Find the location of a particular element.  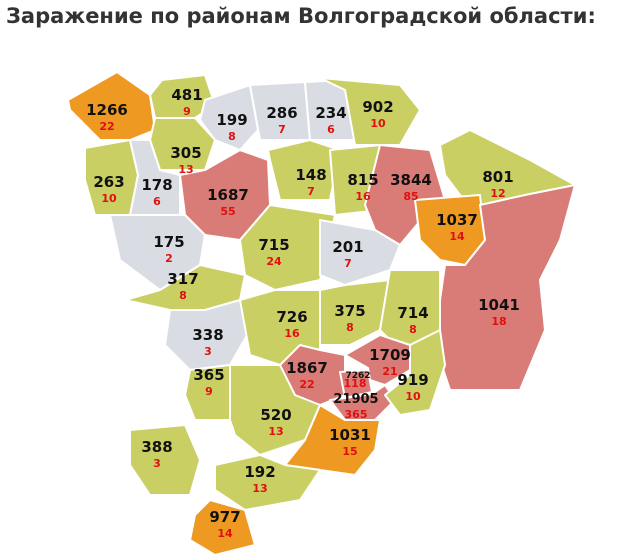

deaths-label: 2 is located at coordinates (169, 258).